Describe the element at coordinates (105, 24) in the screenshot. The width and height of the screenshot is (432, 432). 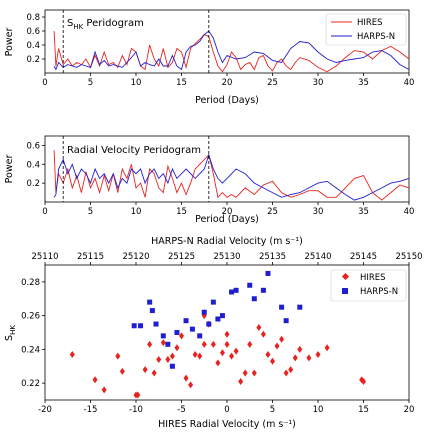
I see `shk-title: SHK Peridogram` at that location.